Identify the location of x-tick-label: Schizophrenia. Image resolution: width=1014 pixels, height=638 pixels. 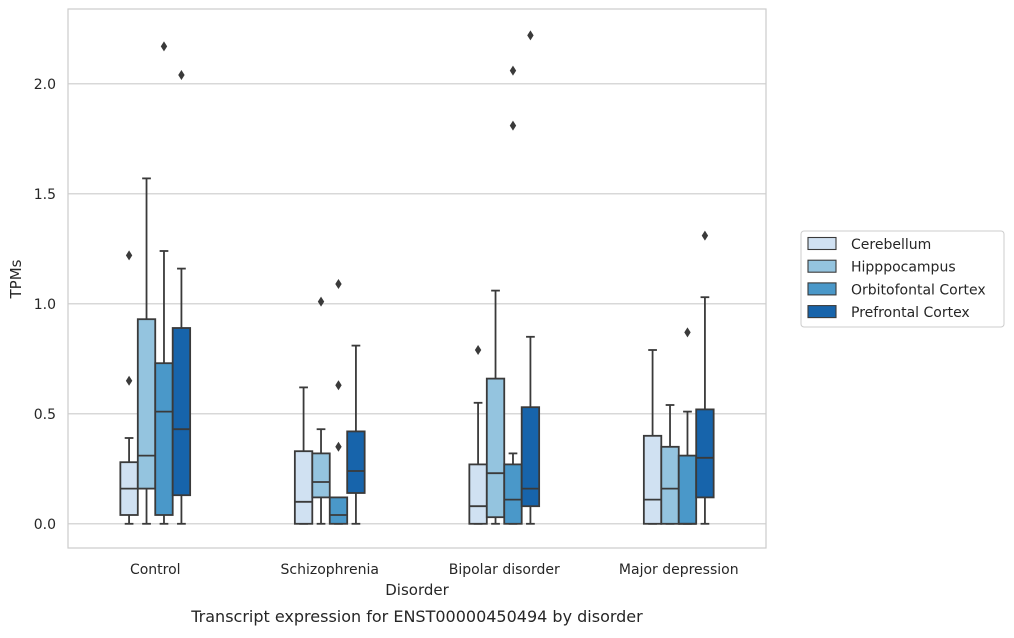
(330, 570).